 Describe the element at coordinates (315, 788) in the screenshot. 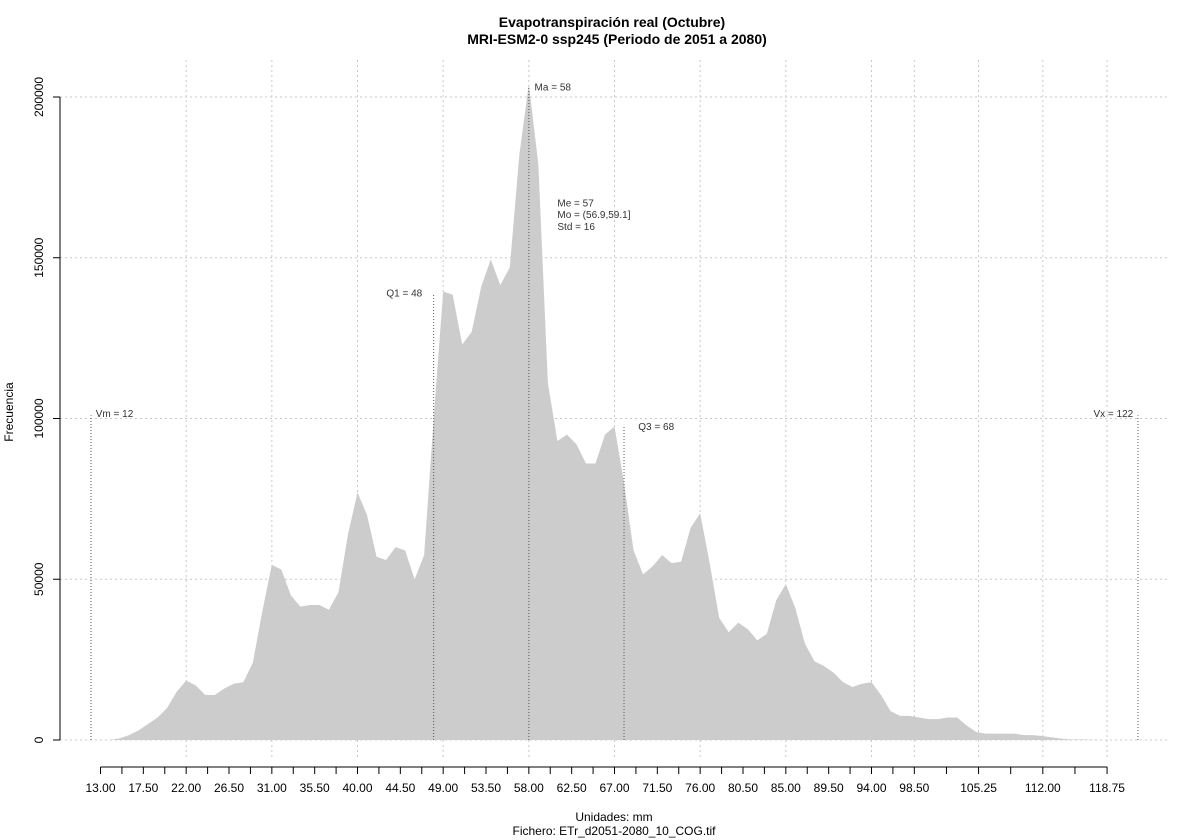

I see `x-tick-label: 35.50` at that location.